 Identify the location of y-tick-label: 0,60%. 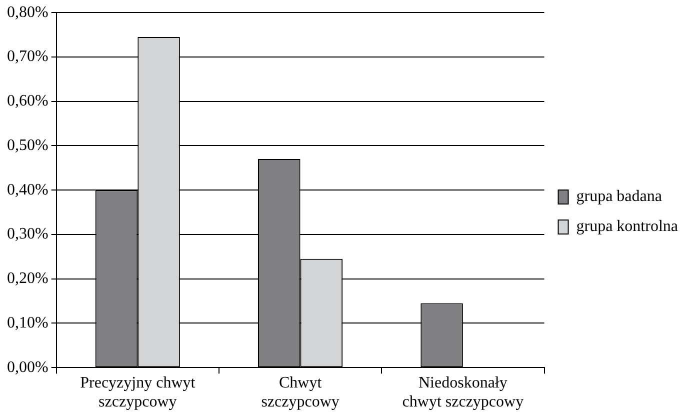
(27, 101).